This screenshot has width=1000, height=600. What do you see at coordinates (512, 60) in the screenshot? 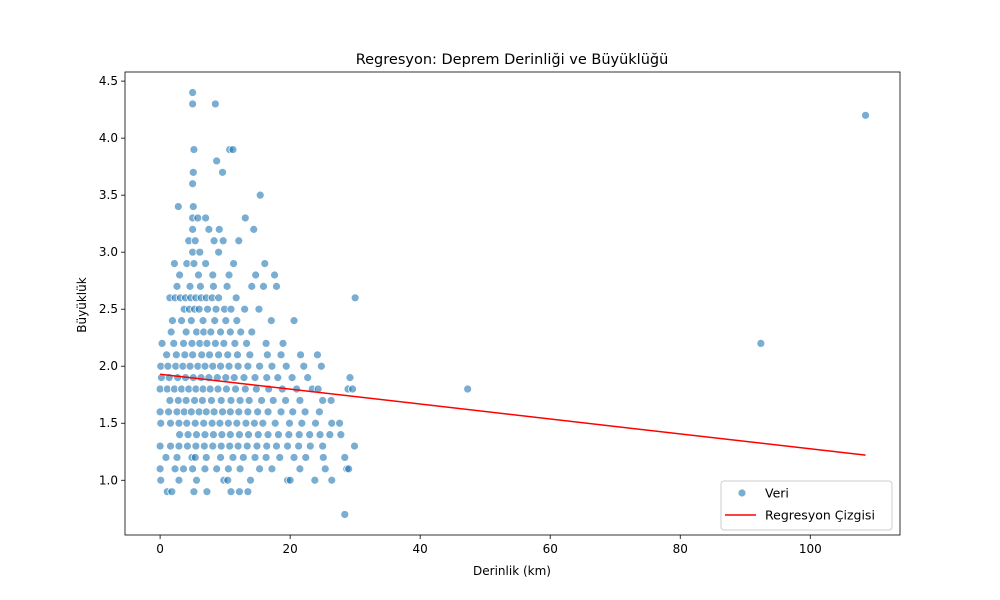
I see `chart-title: Regresyon: Deprem Derinliği ve Büyüklüğü` at bounding box center [512, 60].